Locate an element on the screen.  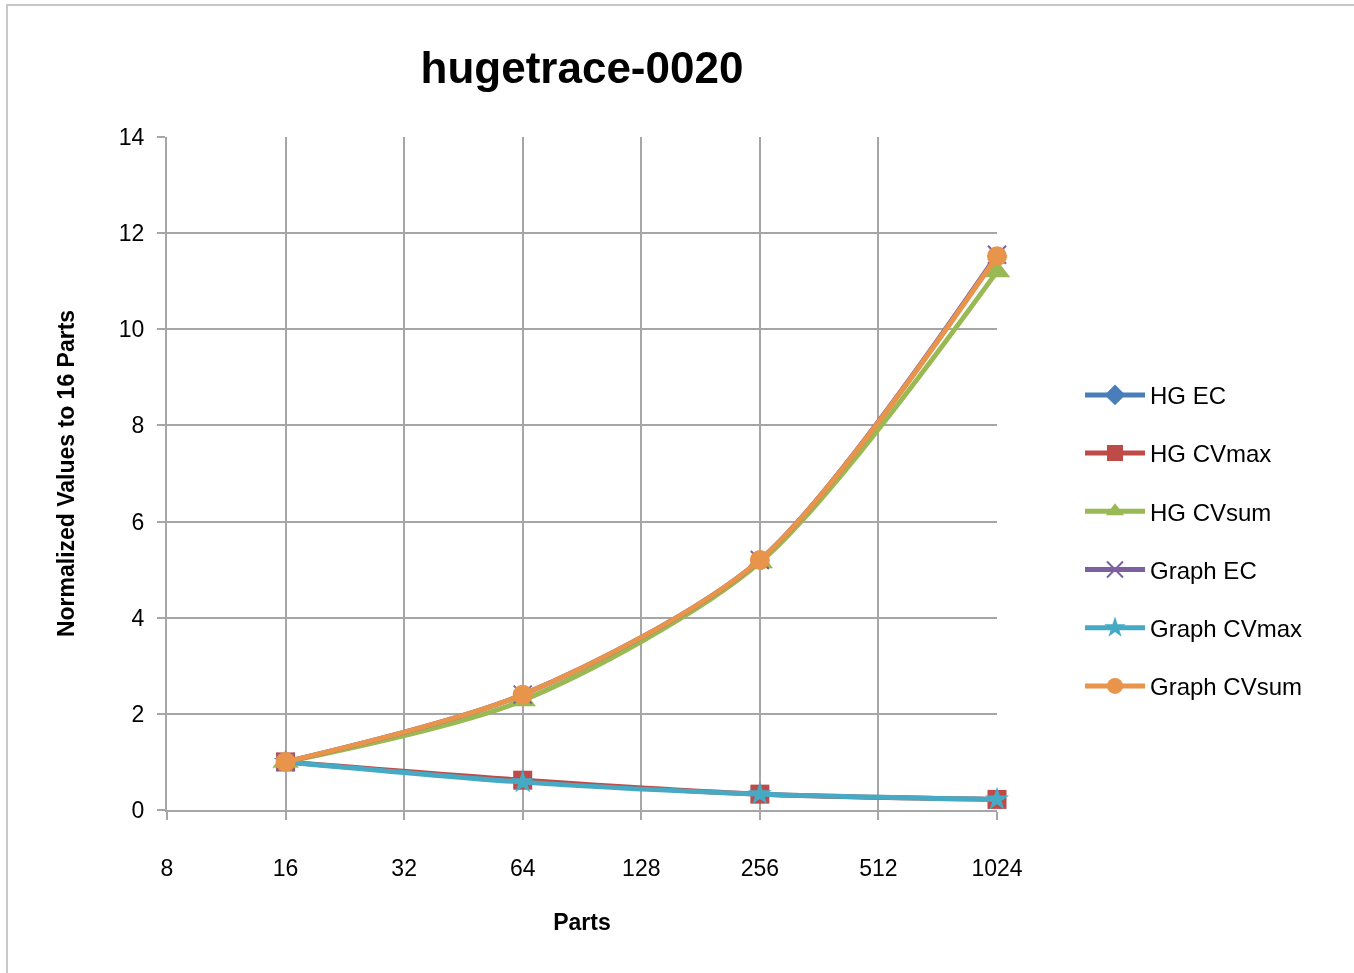
legend-label: HG CVsum is located at coordinates (1211, 512).